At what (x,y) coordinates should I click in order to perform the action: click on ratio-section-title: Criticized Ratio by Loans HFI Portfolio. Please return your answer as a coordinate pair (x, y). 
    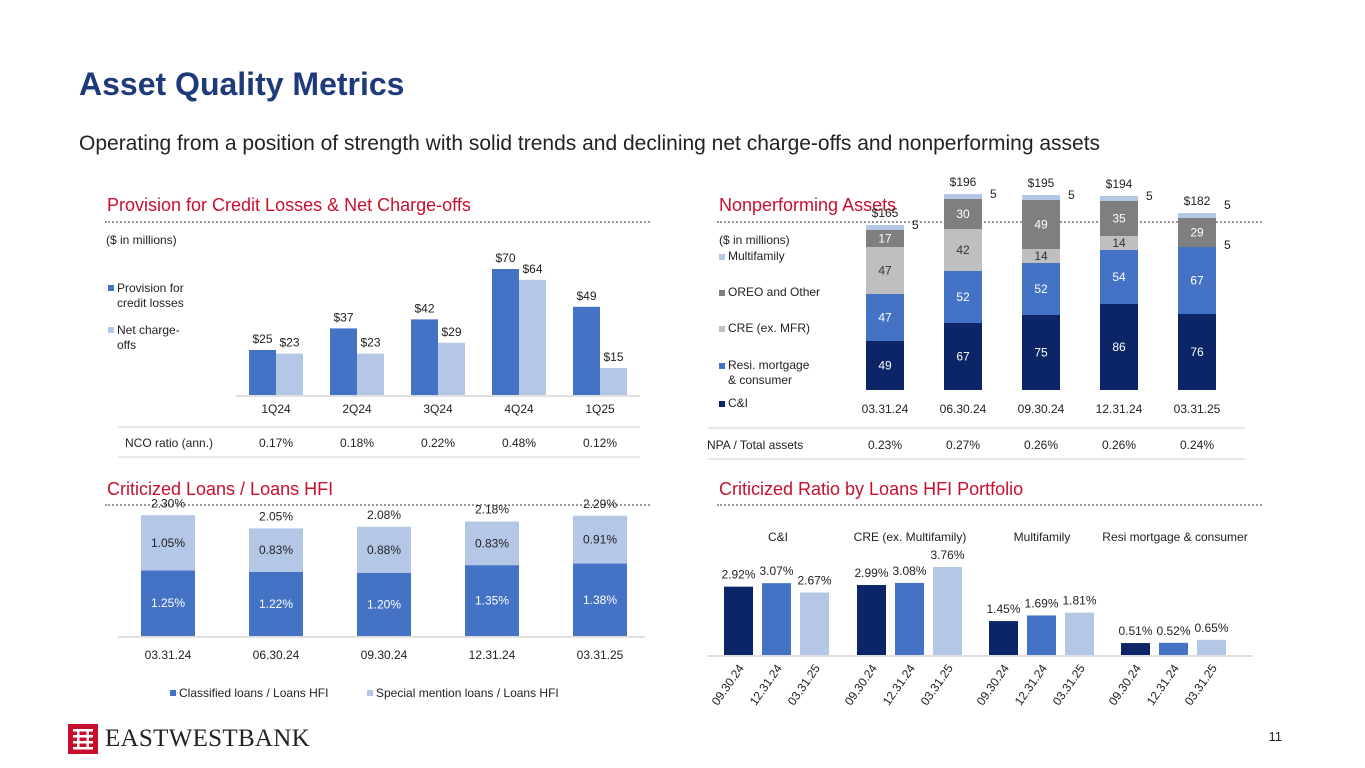
    Looking at the image, I should click on (871, 489).